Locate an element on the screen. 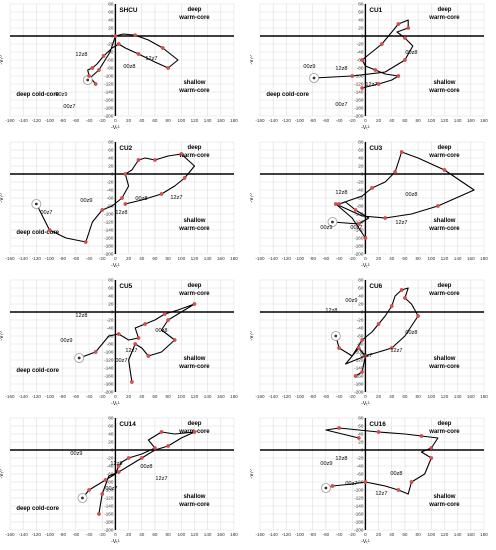 The height and width of the screenshot is (550, 496). time-label: 12z7 is located at coordinates (396, 351).